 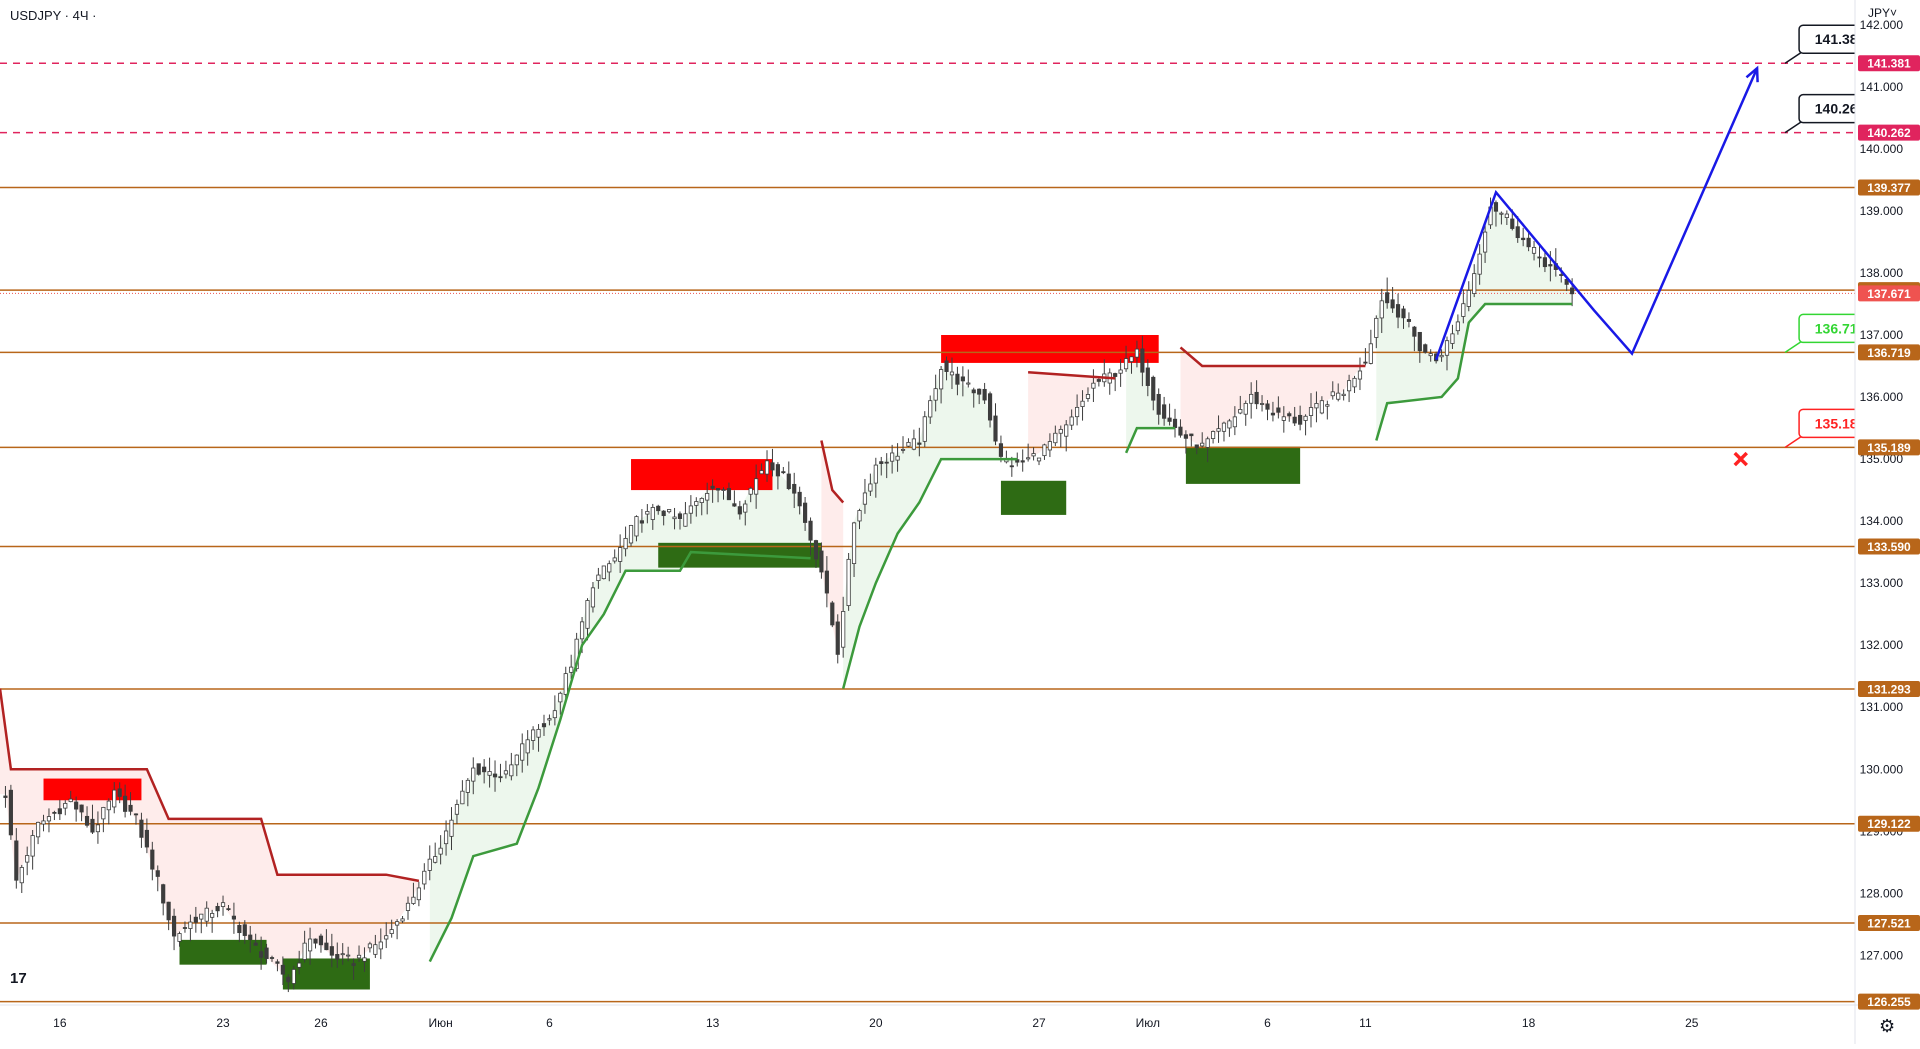 I want to click on x-tick-label: 27, so click(x=1039, y=1023).